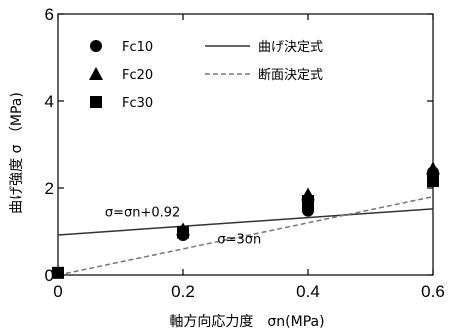  I want to click on y-tick-label: 2, so click(49, 188).